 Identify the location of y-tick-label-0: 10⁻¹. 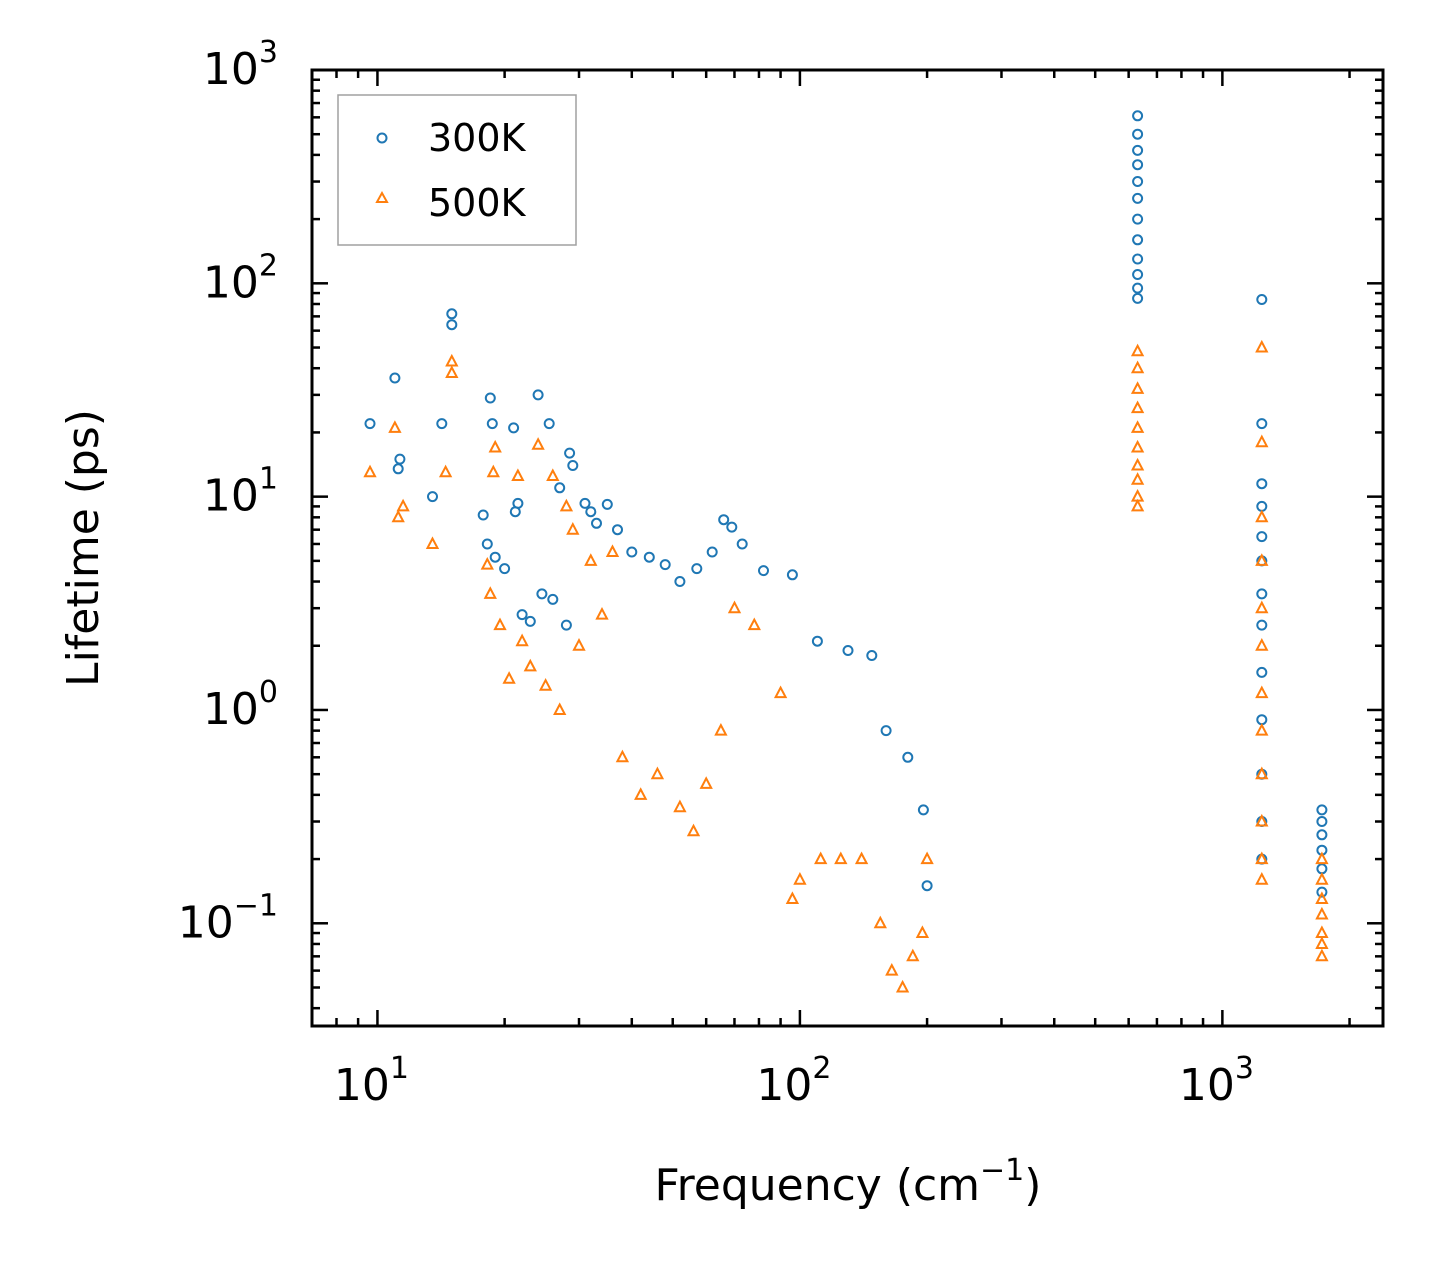
(228, 918).